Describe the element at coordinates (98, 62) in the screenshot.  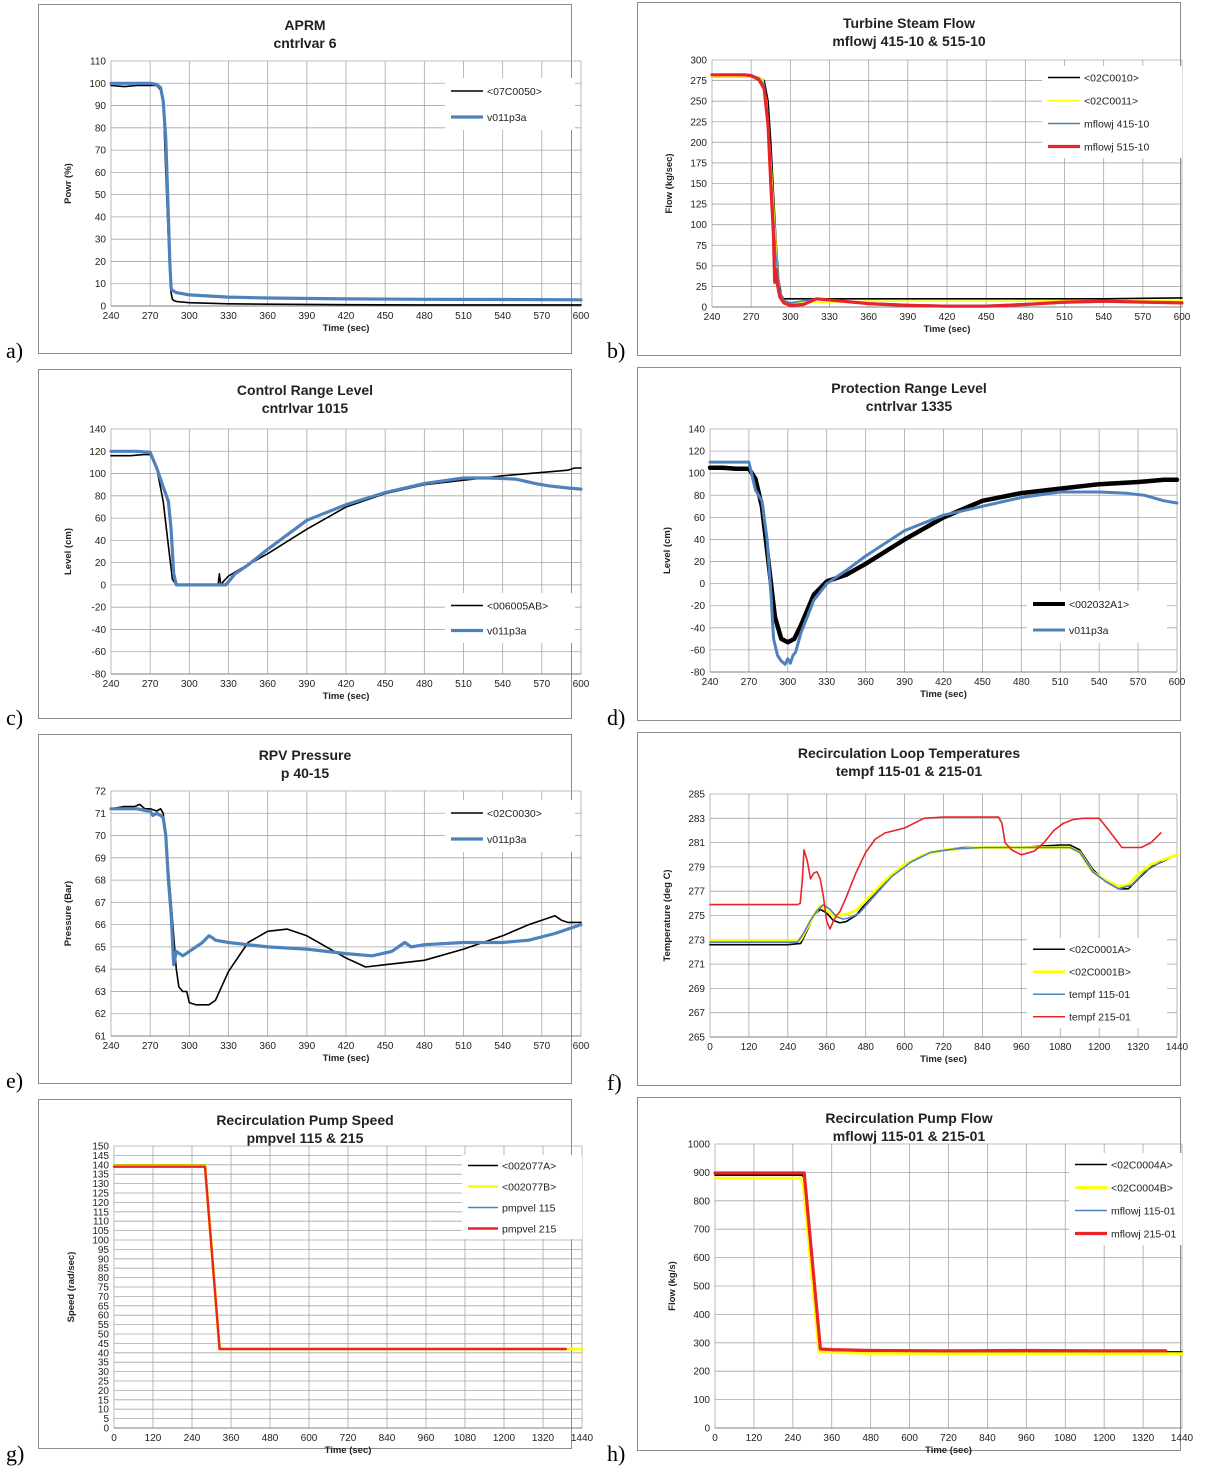
I see `y-tick-label: 110` at that location.